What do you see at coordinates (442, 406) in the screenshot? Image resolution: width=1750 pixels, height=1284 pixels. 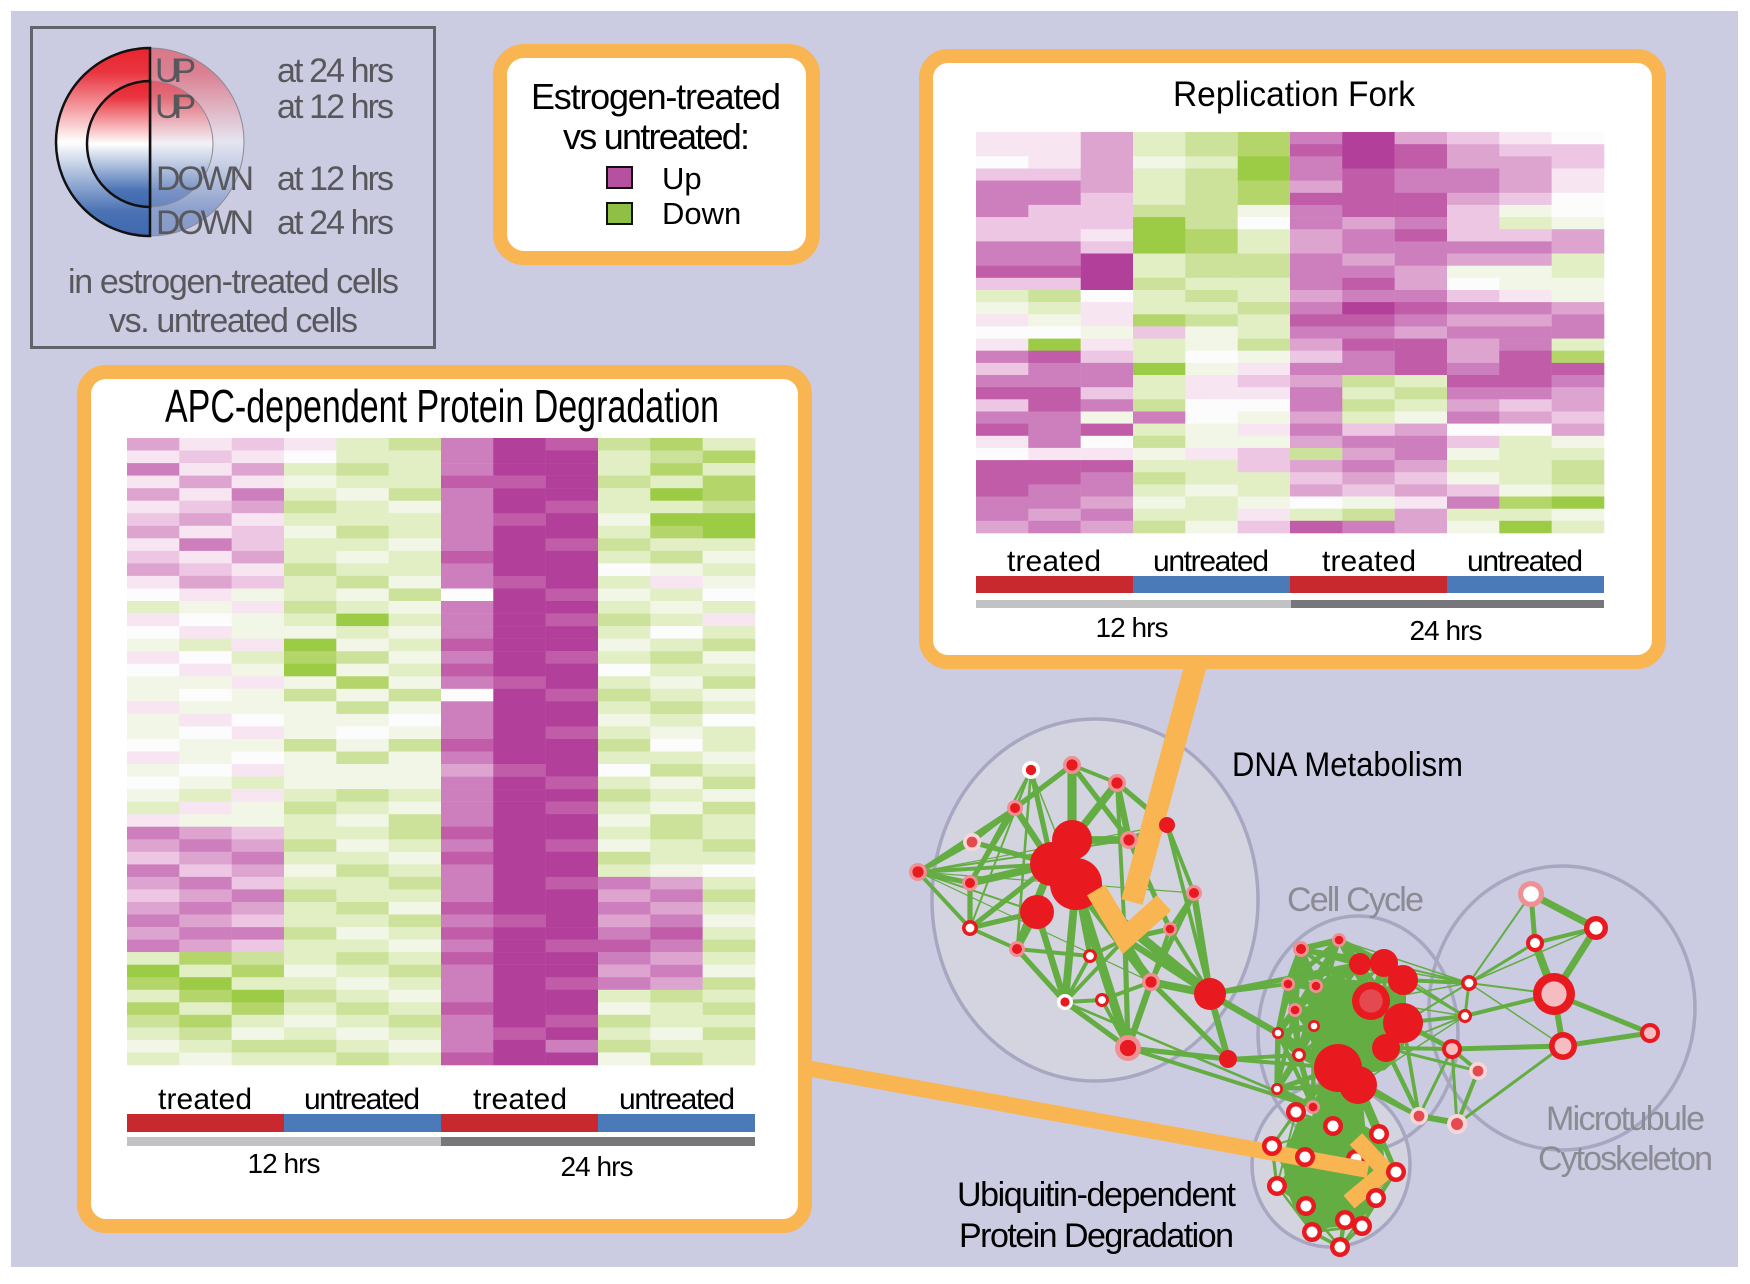 I see `svg-text:APC-dependent Protein Degradat: APC-dependent Protein Degradation` at bounding box center [442, 406].